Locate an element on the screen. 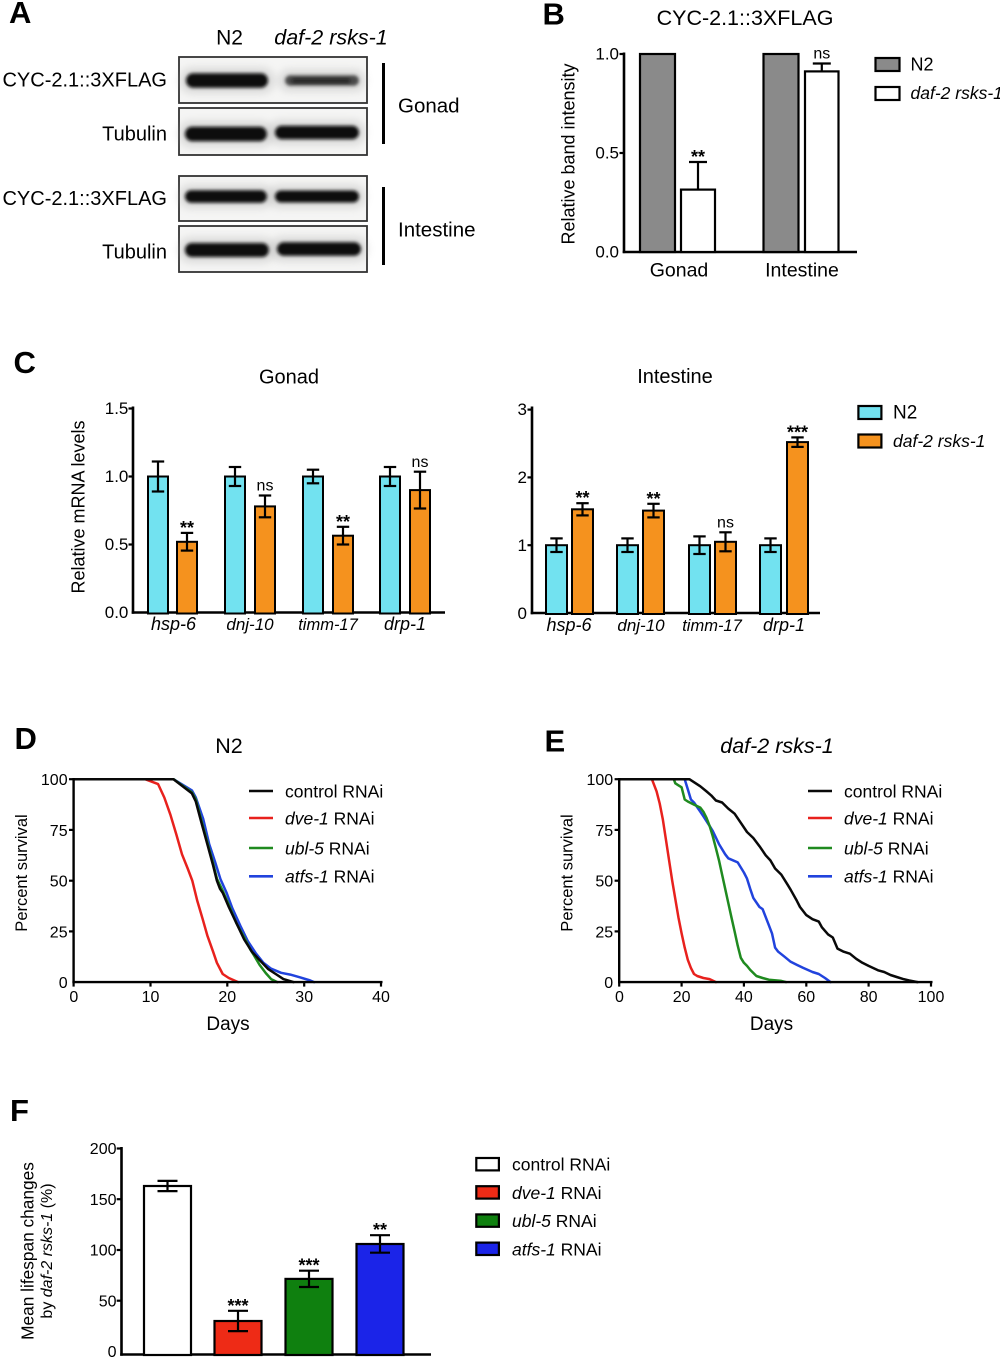 Image resolution: width=1000 pixels, height=1364 pixels. svg-text: by daf-2 rsks-1 (%) is located at coordinates (47, 1250).